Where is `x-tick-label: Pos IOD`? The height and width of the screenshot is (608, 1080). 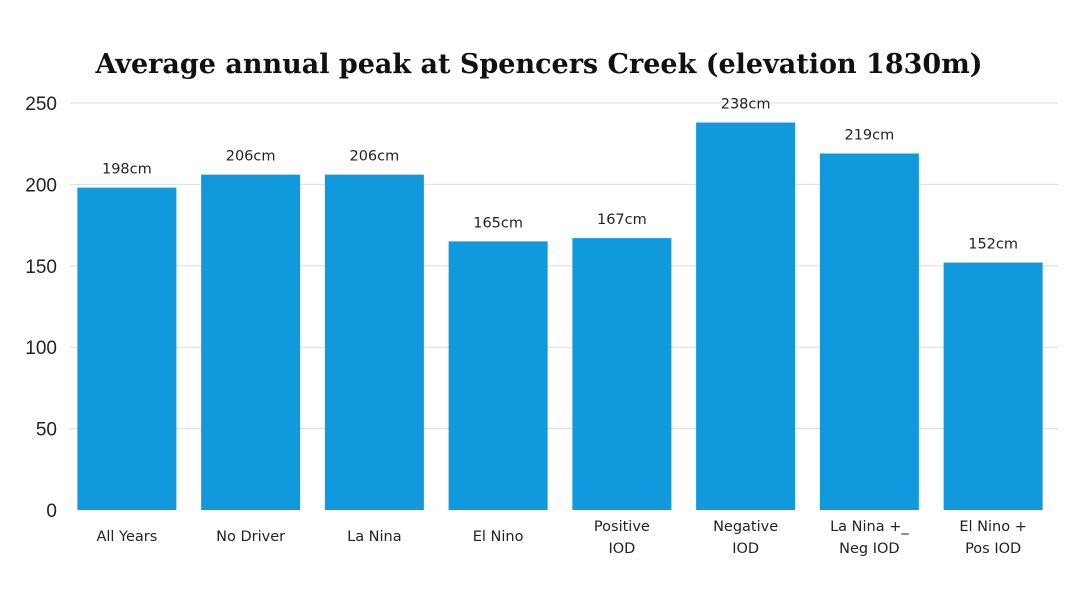 x-tick-label: Pos IOD is located at coordinates (993, 549).